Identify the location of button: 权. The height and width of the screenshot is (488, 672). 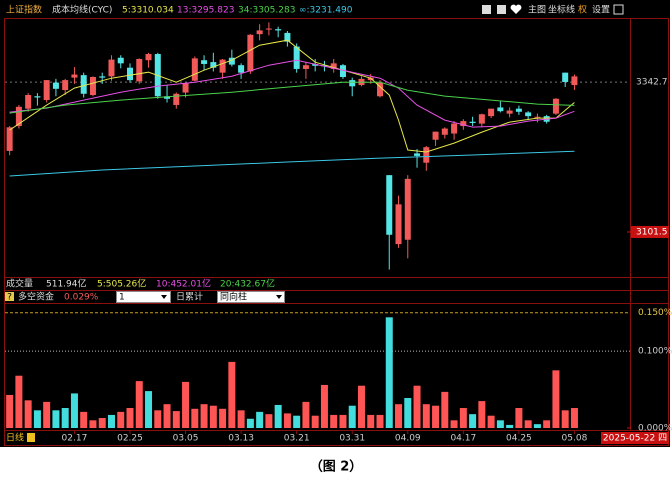
(582, 10).